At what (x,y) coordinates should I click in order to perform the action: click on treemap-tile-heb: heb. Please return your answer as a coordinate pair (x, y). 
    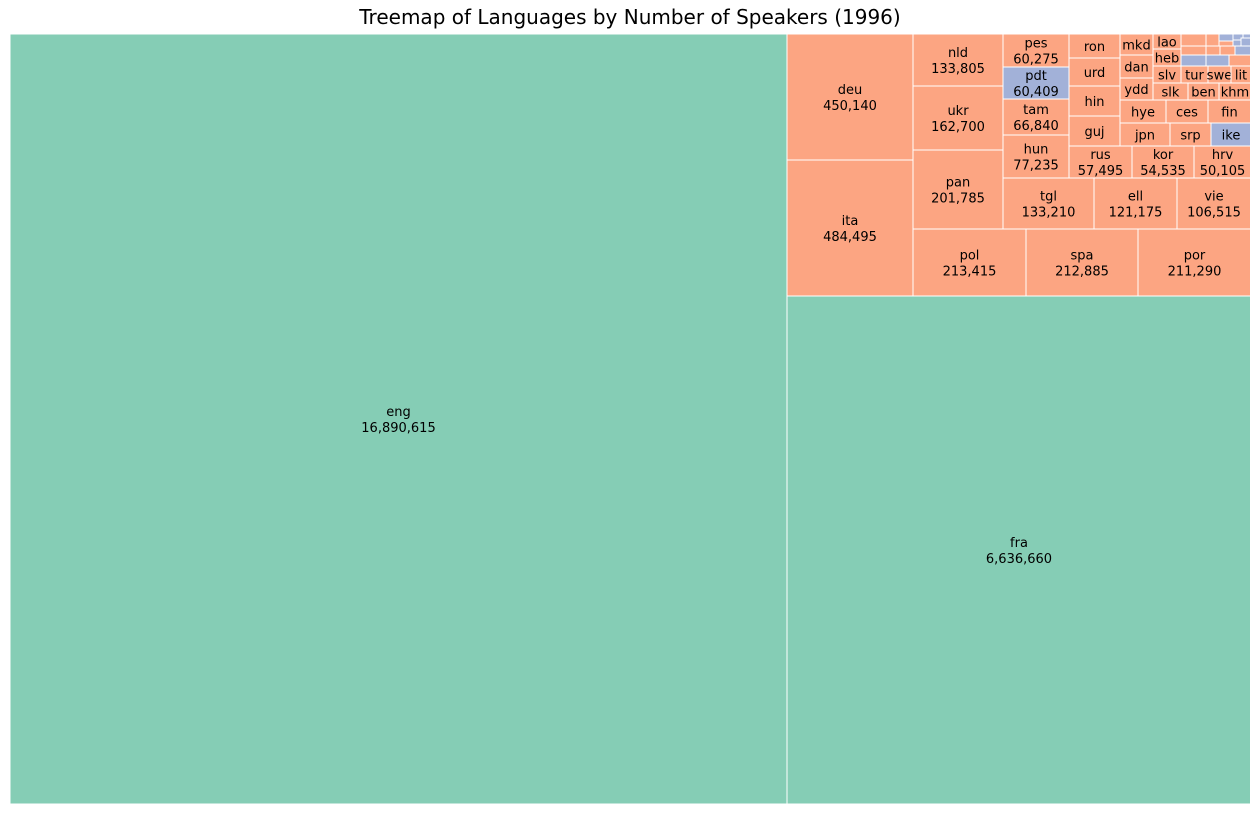
    Looking at the image, I should click on (1167, 57).